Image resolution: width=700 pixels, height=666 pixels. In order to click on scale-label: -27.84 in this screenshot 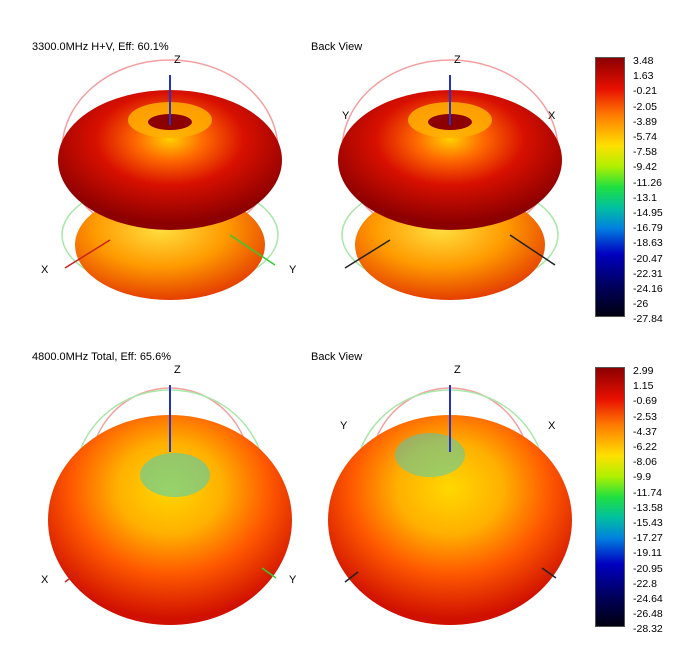, I will do `click(648, 319)`.